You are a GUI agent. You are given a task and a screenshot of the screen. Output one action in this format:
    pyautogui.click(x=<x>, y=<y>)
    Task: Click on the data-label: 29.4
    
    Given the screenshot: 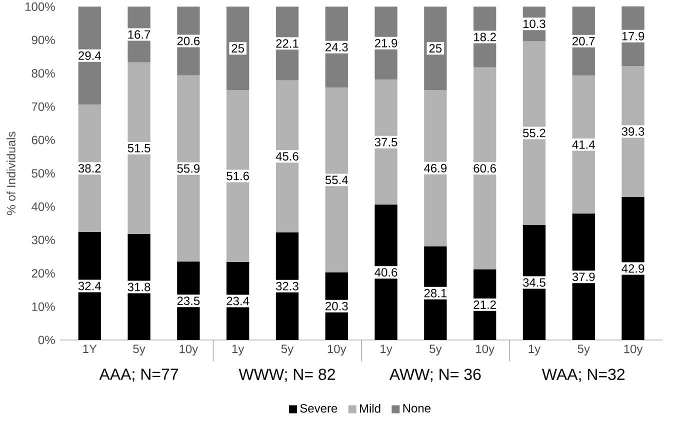 What is the action you would take?
    pyautogui.click(x=89, y=55)
    